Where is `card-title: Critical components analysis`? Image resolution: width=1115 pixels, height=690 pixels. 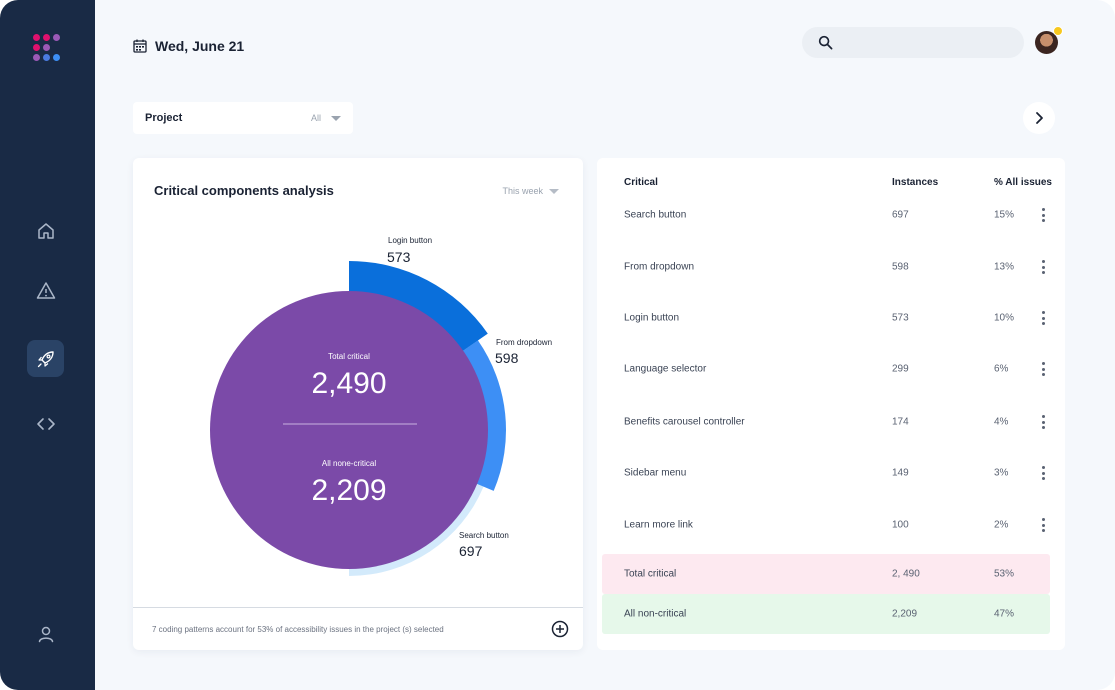 card-title: Critical components analysis is located at coordinates (244, 190).